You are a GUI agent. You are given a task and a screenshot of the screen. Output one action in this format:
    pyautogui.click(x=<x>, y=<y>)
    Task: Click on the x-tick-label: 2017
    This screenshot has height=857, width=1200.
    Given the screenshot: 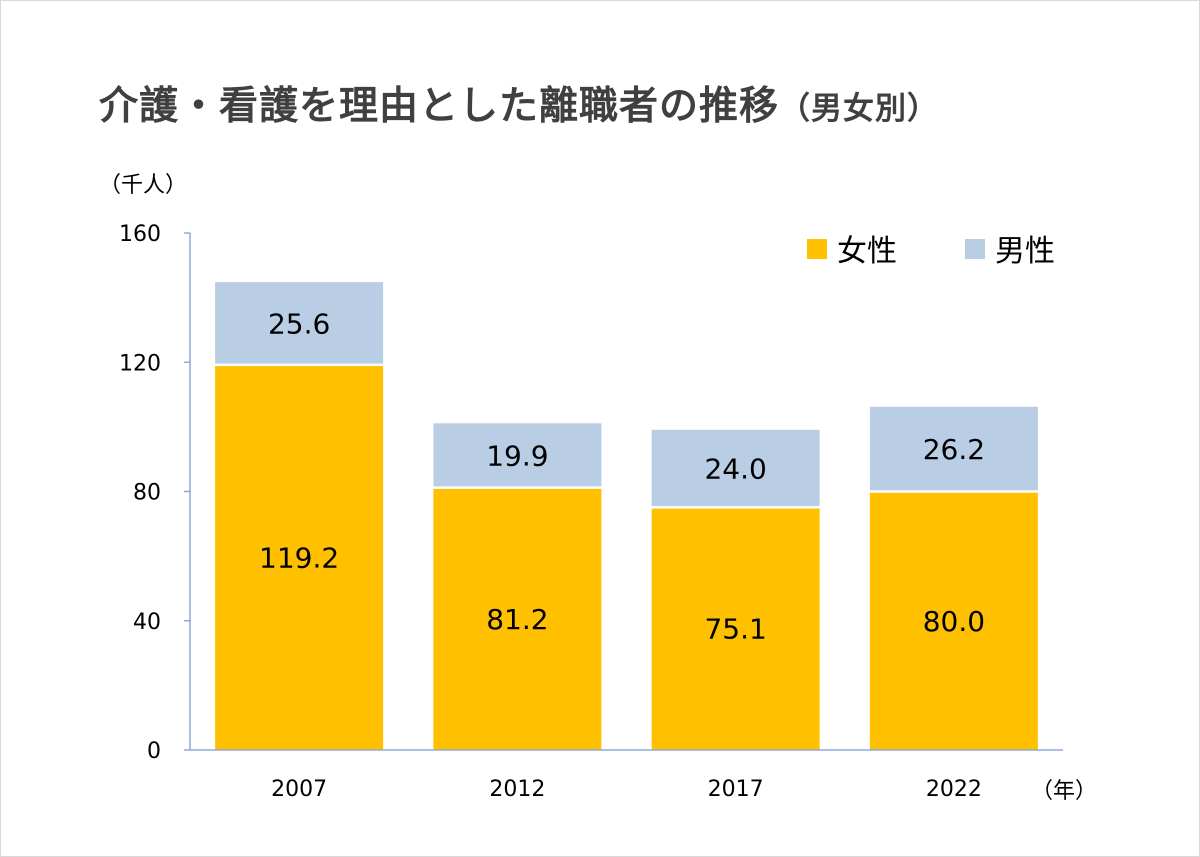 What is the action you would take?
    pyautogui.click(x=736, y=789)
    